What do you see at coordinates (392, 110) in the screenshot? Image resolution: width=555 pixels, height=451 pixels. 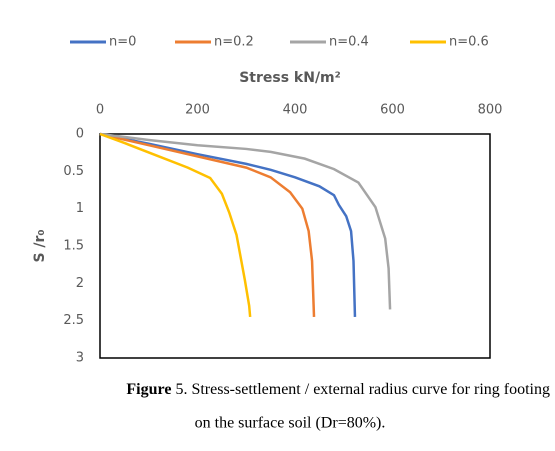 I see `x-tick-label: 600` at bounding box center [392, 110].